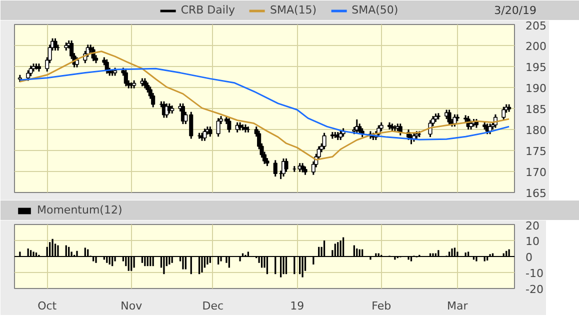 This screenshot has width=579, height=335. What do you see at coordinates (529, 257) in the screenshot?
I see `y-tick-label: 0` at bounding box center [529, 257].